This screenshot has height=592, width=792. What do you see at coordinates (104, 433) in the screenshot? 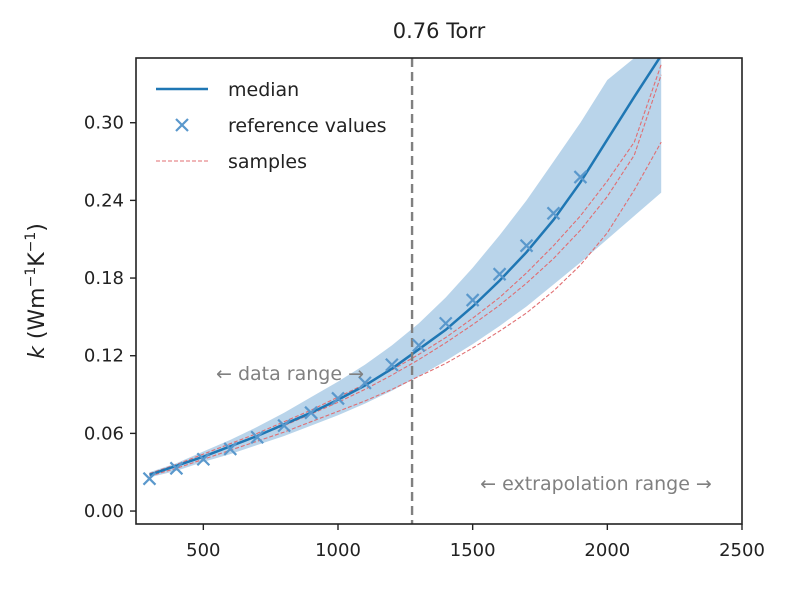
I see `y-tick-label: 0.06` at bounding box center [104, 433].